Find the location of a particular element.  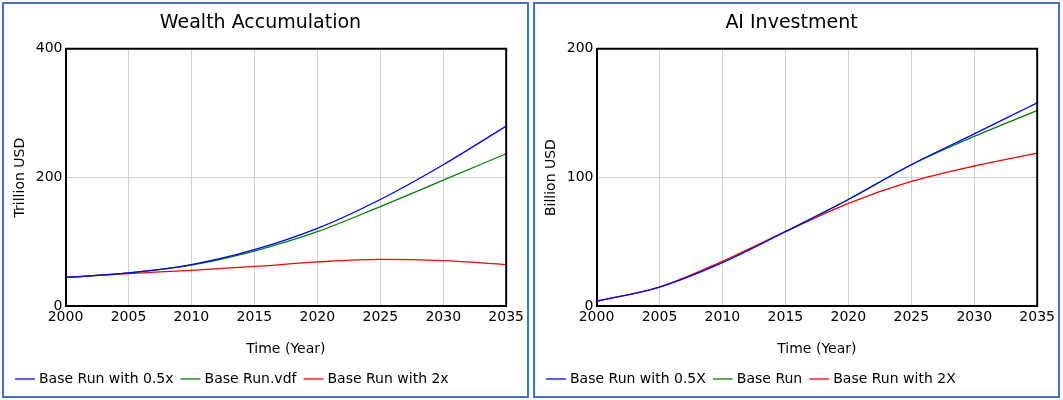

y-tick-label: 100 is located at coordinates (580, 176).